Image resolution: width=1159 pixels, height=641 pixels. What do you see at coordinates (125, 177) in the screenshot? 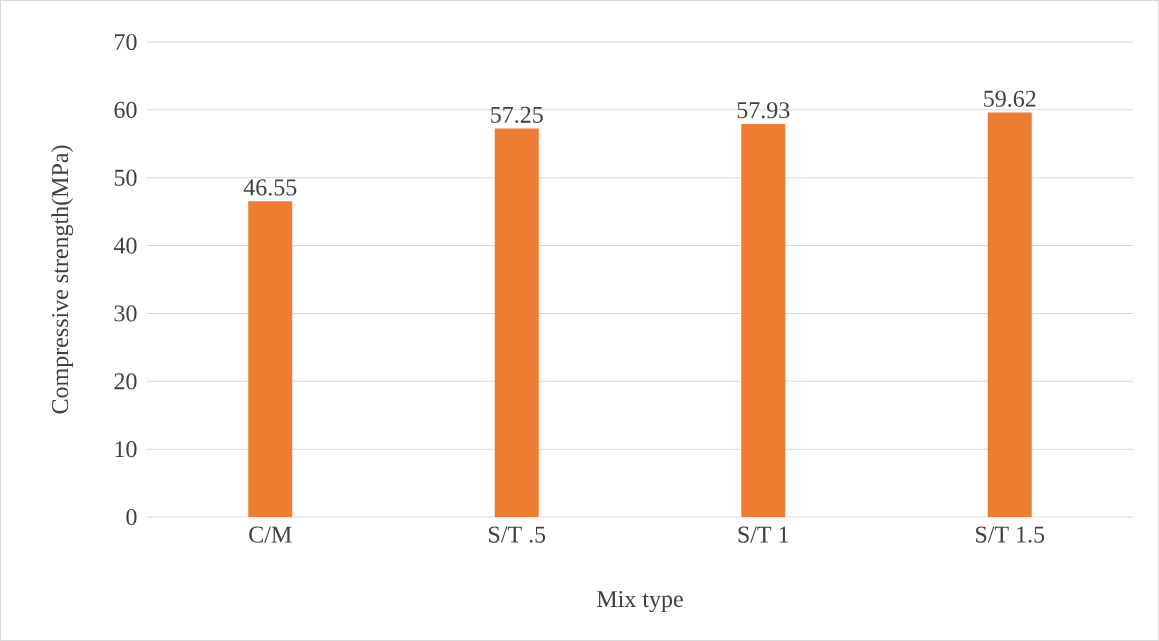
I see `y-tick-label: 50` at bounding box center [125, 177].